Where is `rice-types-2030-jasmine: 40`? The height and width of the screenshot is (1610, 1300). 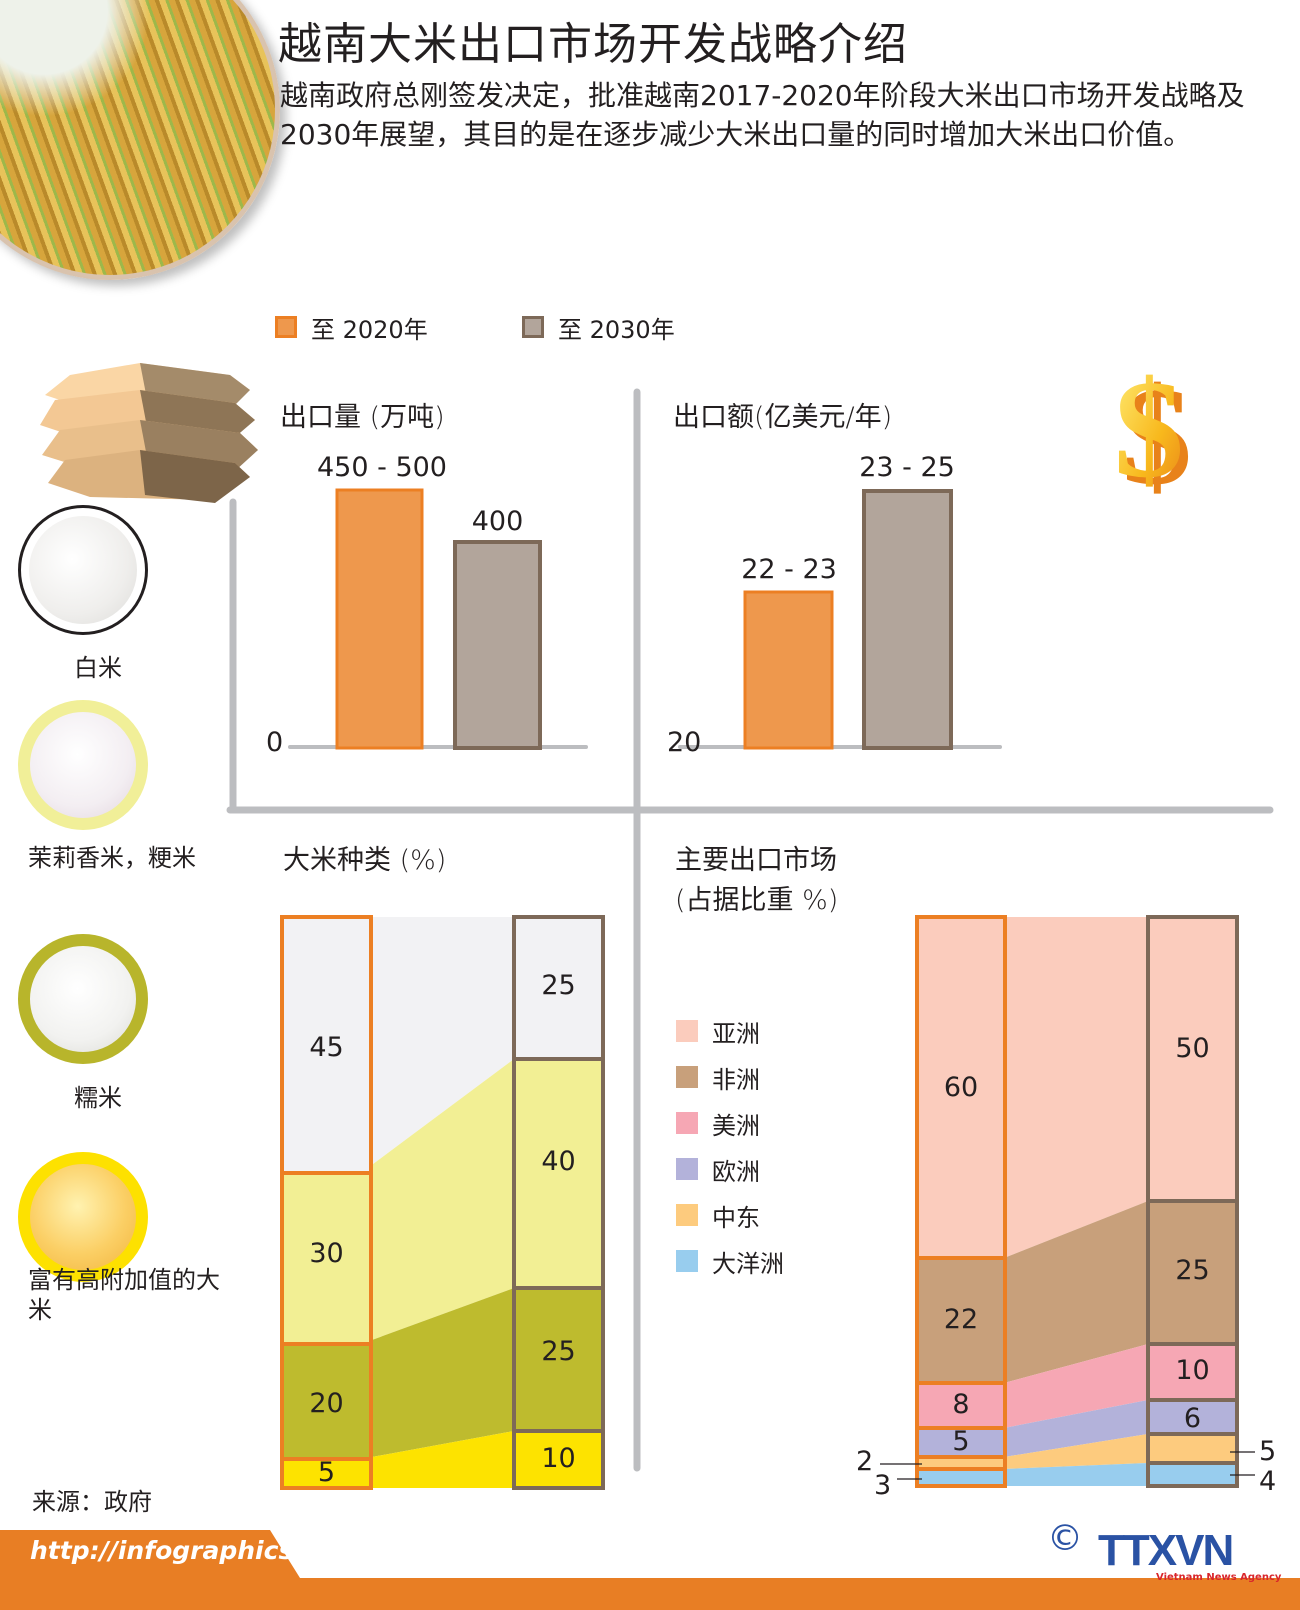 rice-types-2030-jasmine: 40 is located at coordinates (558, 1161).